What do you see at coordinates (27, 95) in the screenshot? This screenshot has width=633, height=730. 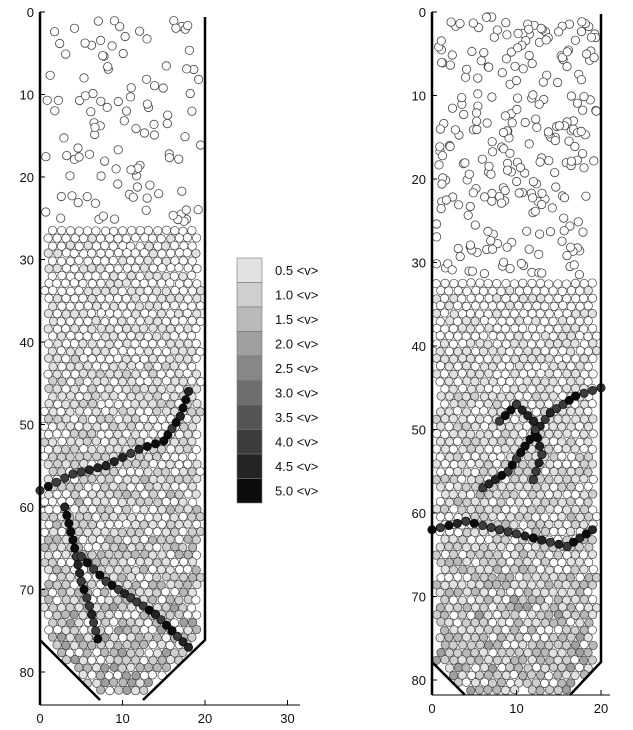 I see `y-tick-label: 10` at bounding box center [27, 95].